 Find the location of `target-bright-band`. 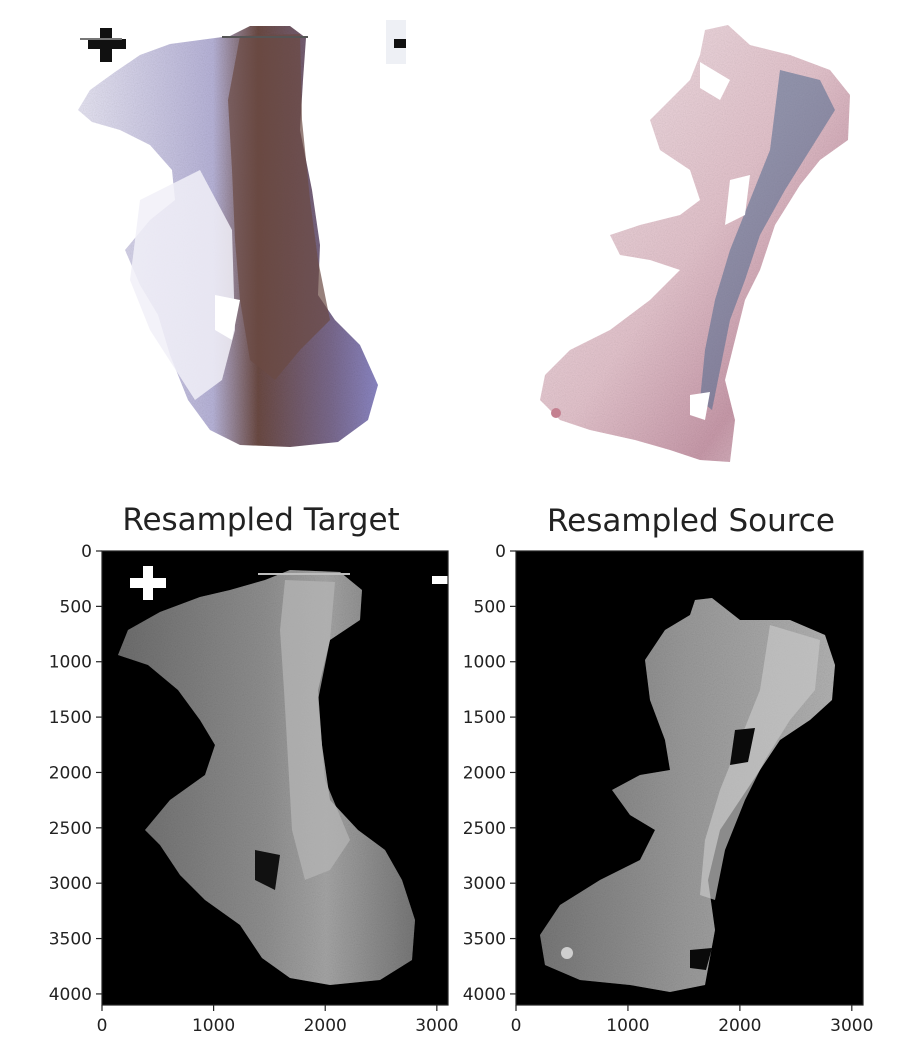

target-bright-band is located at coordinates (315, 730).